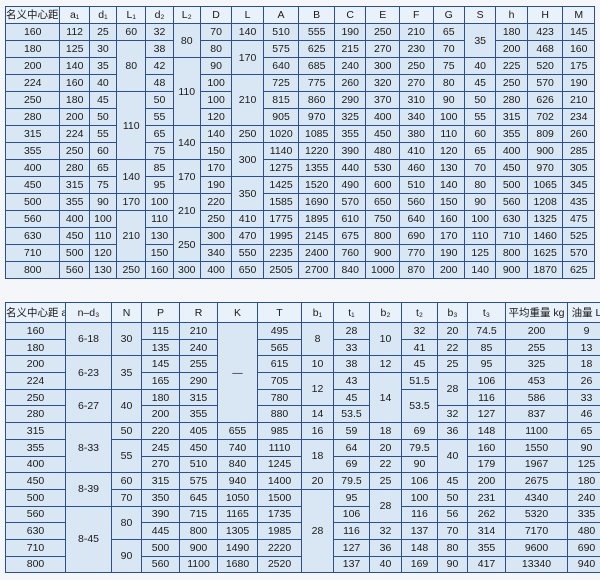 This screenshot has width=600, height=580. Describe the element at coordinates (281, 134) in the screenshot. I see `table-cell: 1020` at that location.